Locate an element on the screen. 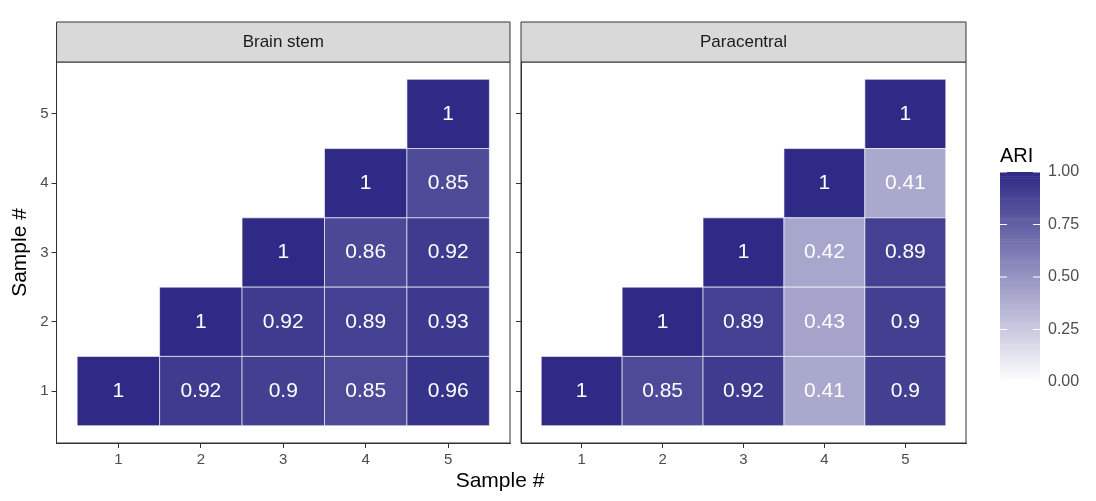 The image size is (1096, 501). chart-title: Brain stem is located at coordinates (283, 41).